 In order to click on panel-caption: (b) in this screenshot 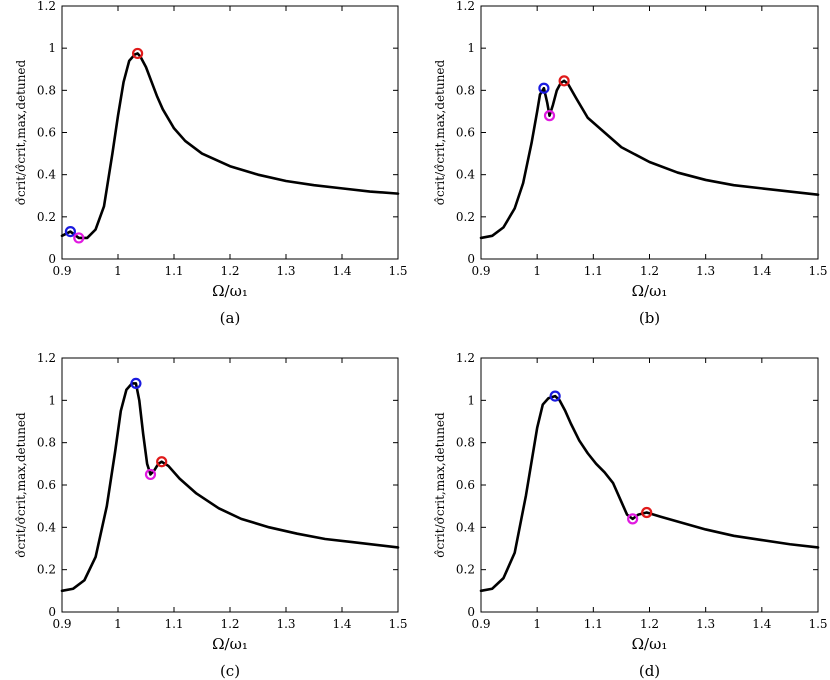, I will do `click(649, 318)`.